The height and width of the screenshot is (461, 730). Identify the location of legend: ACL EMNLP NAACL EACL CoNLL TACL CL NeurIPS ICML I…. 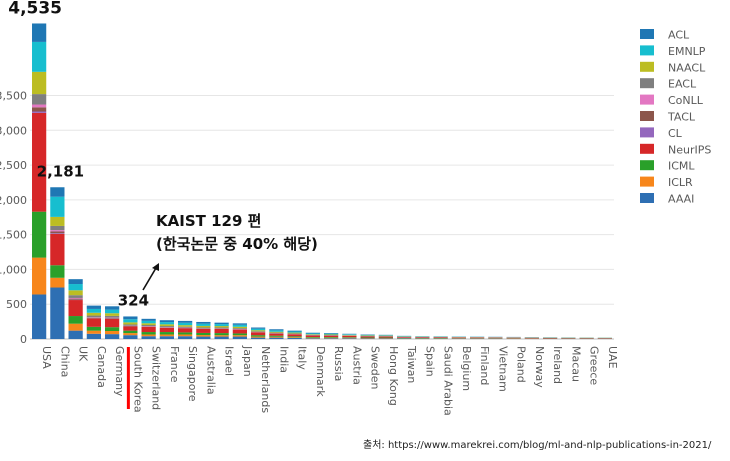
(675, 117).